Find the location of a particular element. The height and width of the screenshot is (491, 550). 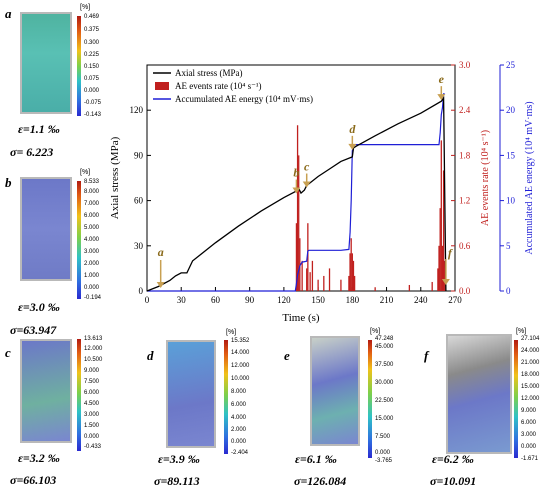

y-right2-axis-label: Accumulated AE energy (10⁴ mV·ms) is located at coordinates (529, 177).